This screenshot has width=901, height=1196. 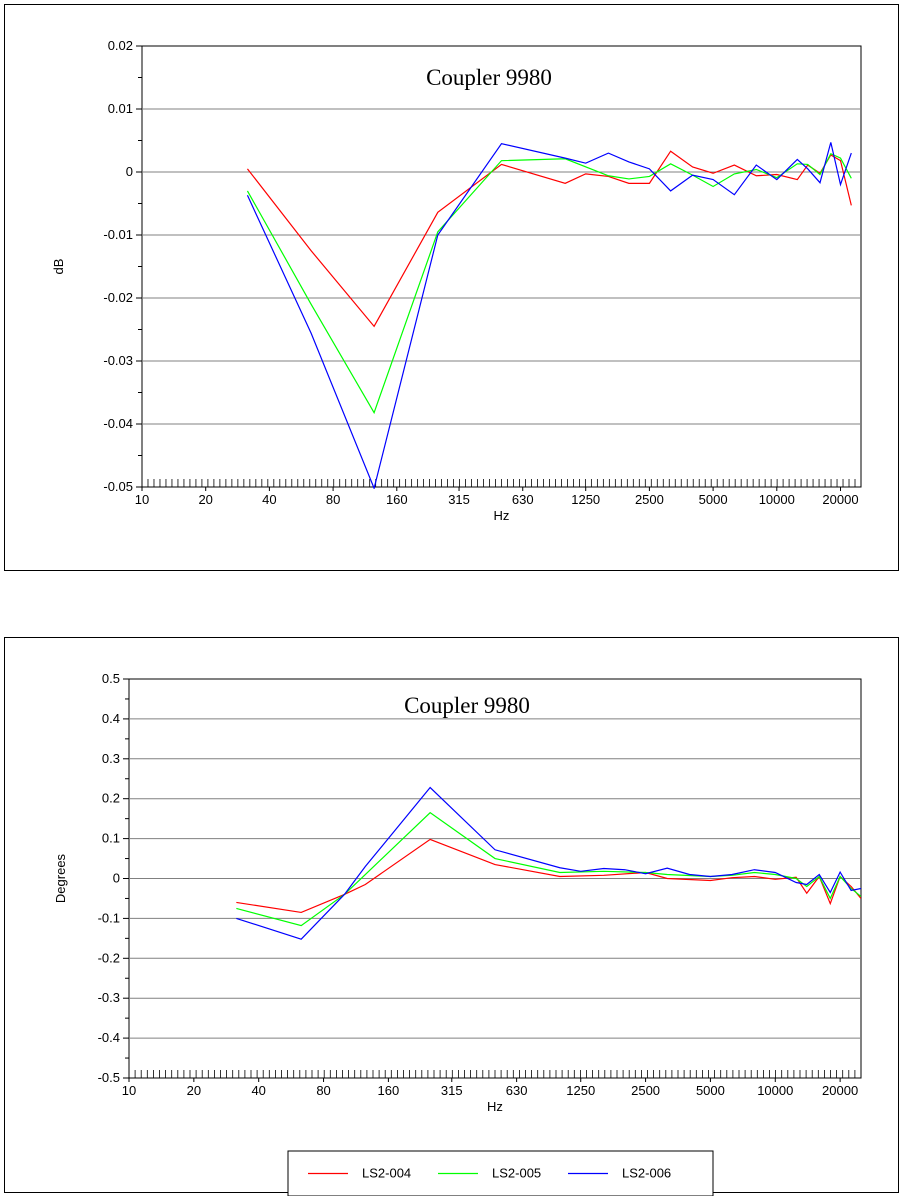 What do you see at coordinates (516, 1173) in the screenshot?
I see `legend-label: LS2-005` at bounding box center [516, 1173].